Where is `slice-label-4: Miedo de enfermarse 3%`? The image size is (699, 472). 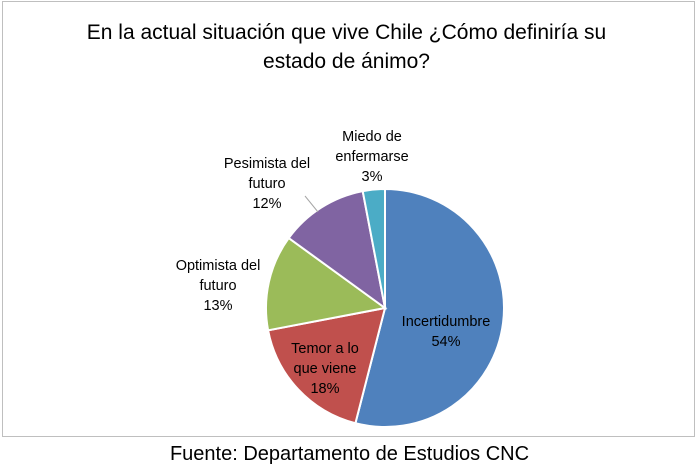 slice-label-4: Miedo de enfermarse 3% is located at coordinates (371, 157).